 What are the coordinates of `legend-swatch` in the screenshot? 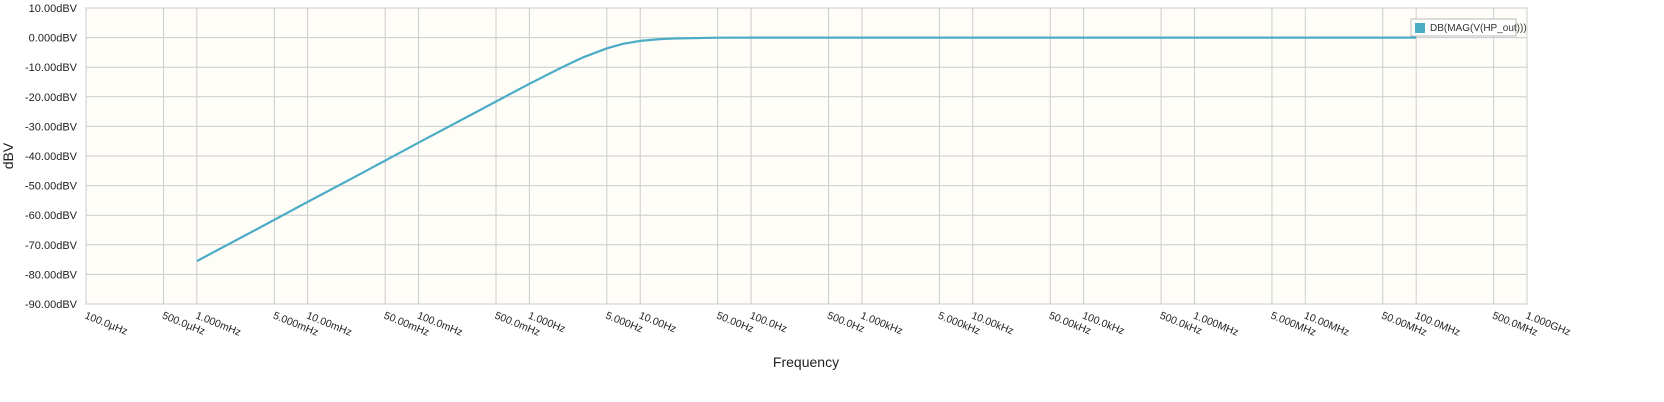 It's located at (1420, 28).